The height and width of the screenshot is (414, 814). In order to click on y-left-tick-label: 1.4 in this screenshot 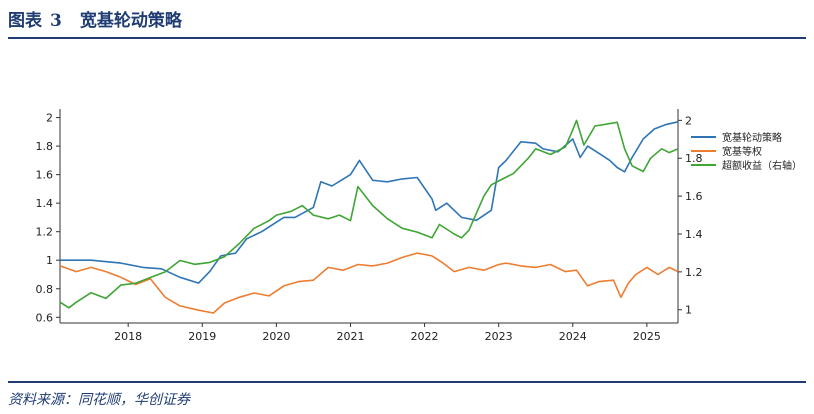, I will do `click(45, 203)`.